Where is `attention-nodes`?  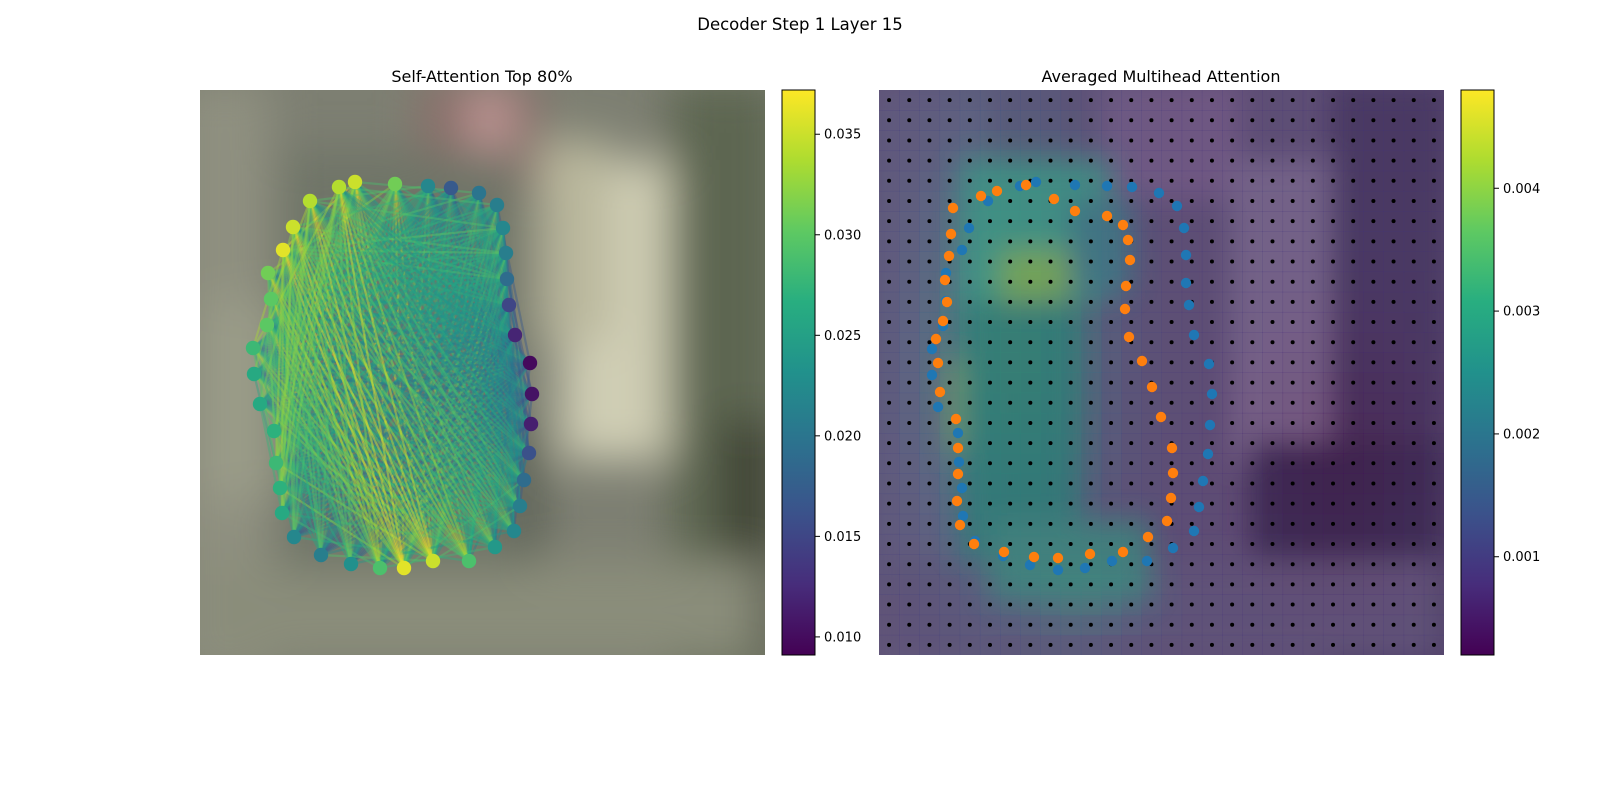
attention-nodes is located at coordinates (392, 375).